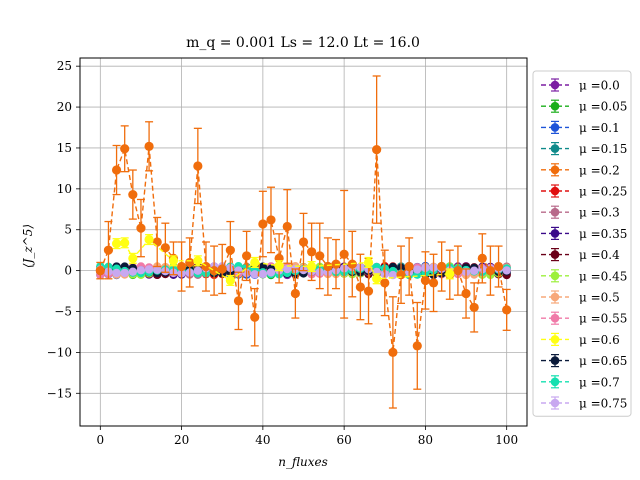 The height and width of the screenshot is (480, 640). I want to click on y-tick-label: 0, so click(68, 271).